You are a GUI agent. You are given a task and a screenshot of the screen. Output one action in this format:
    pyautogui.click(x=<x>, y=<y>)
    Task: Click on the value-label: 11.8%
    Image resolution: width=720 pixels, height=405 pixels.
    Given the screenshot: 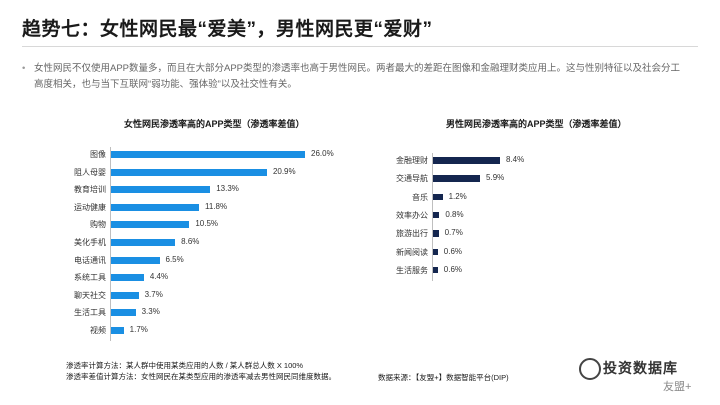 What is the action you would take?
    pyautogui.click(x=216, y=206)
    